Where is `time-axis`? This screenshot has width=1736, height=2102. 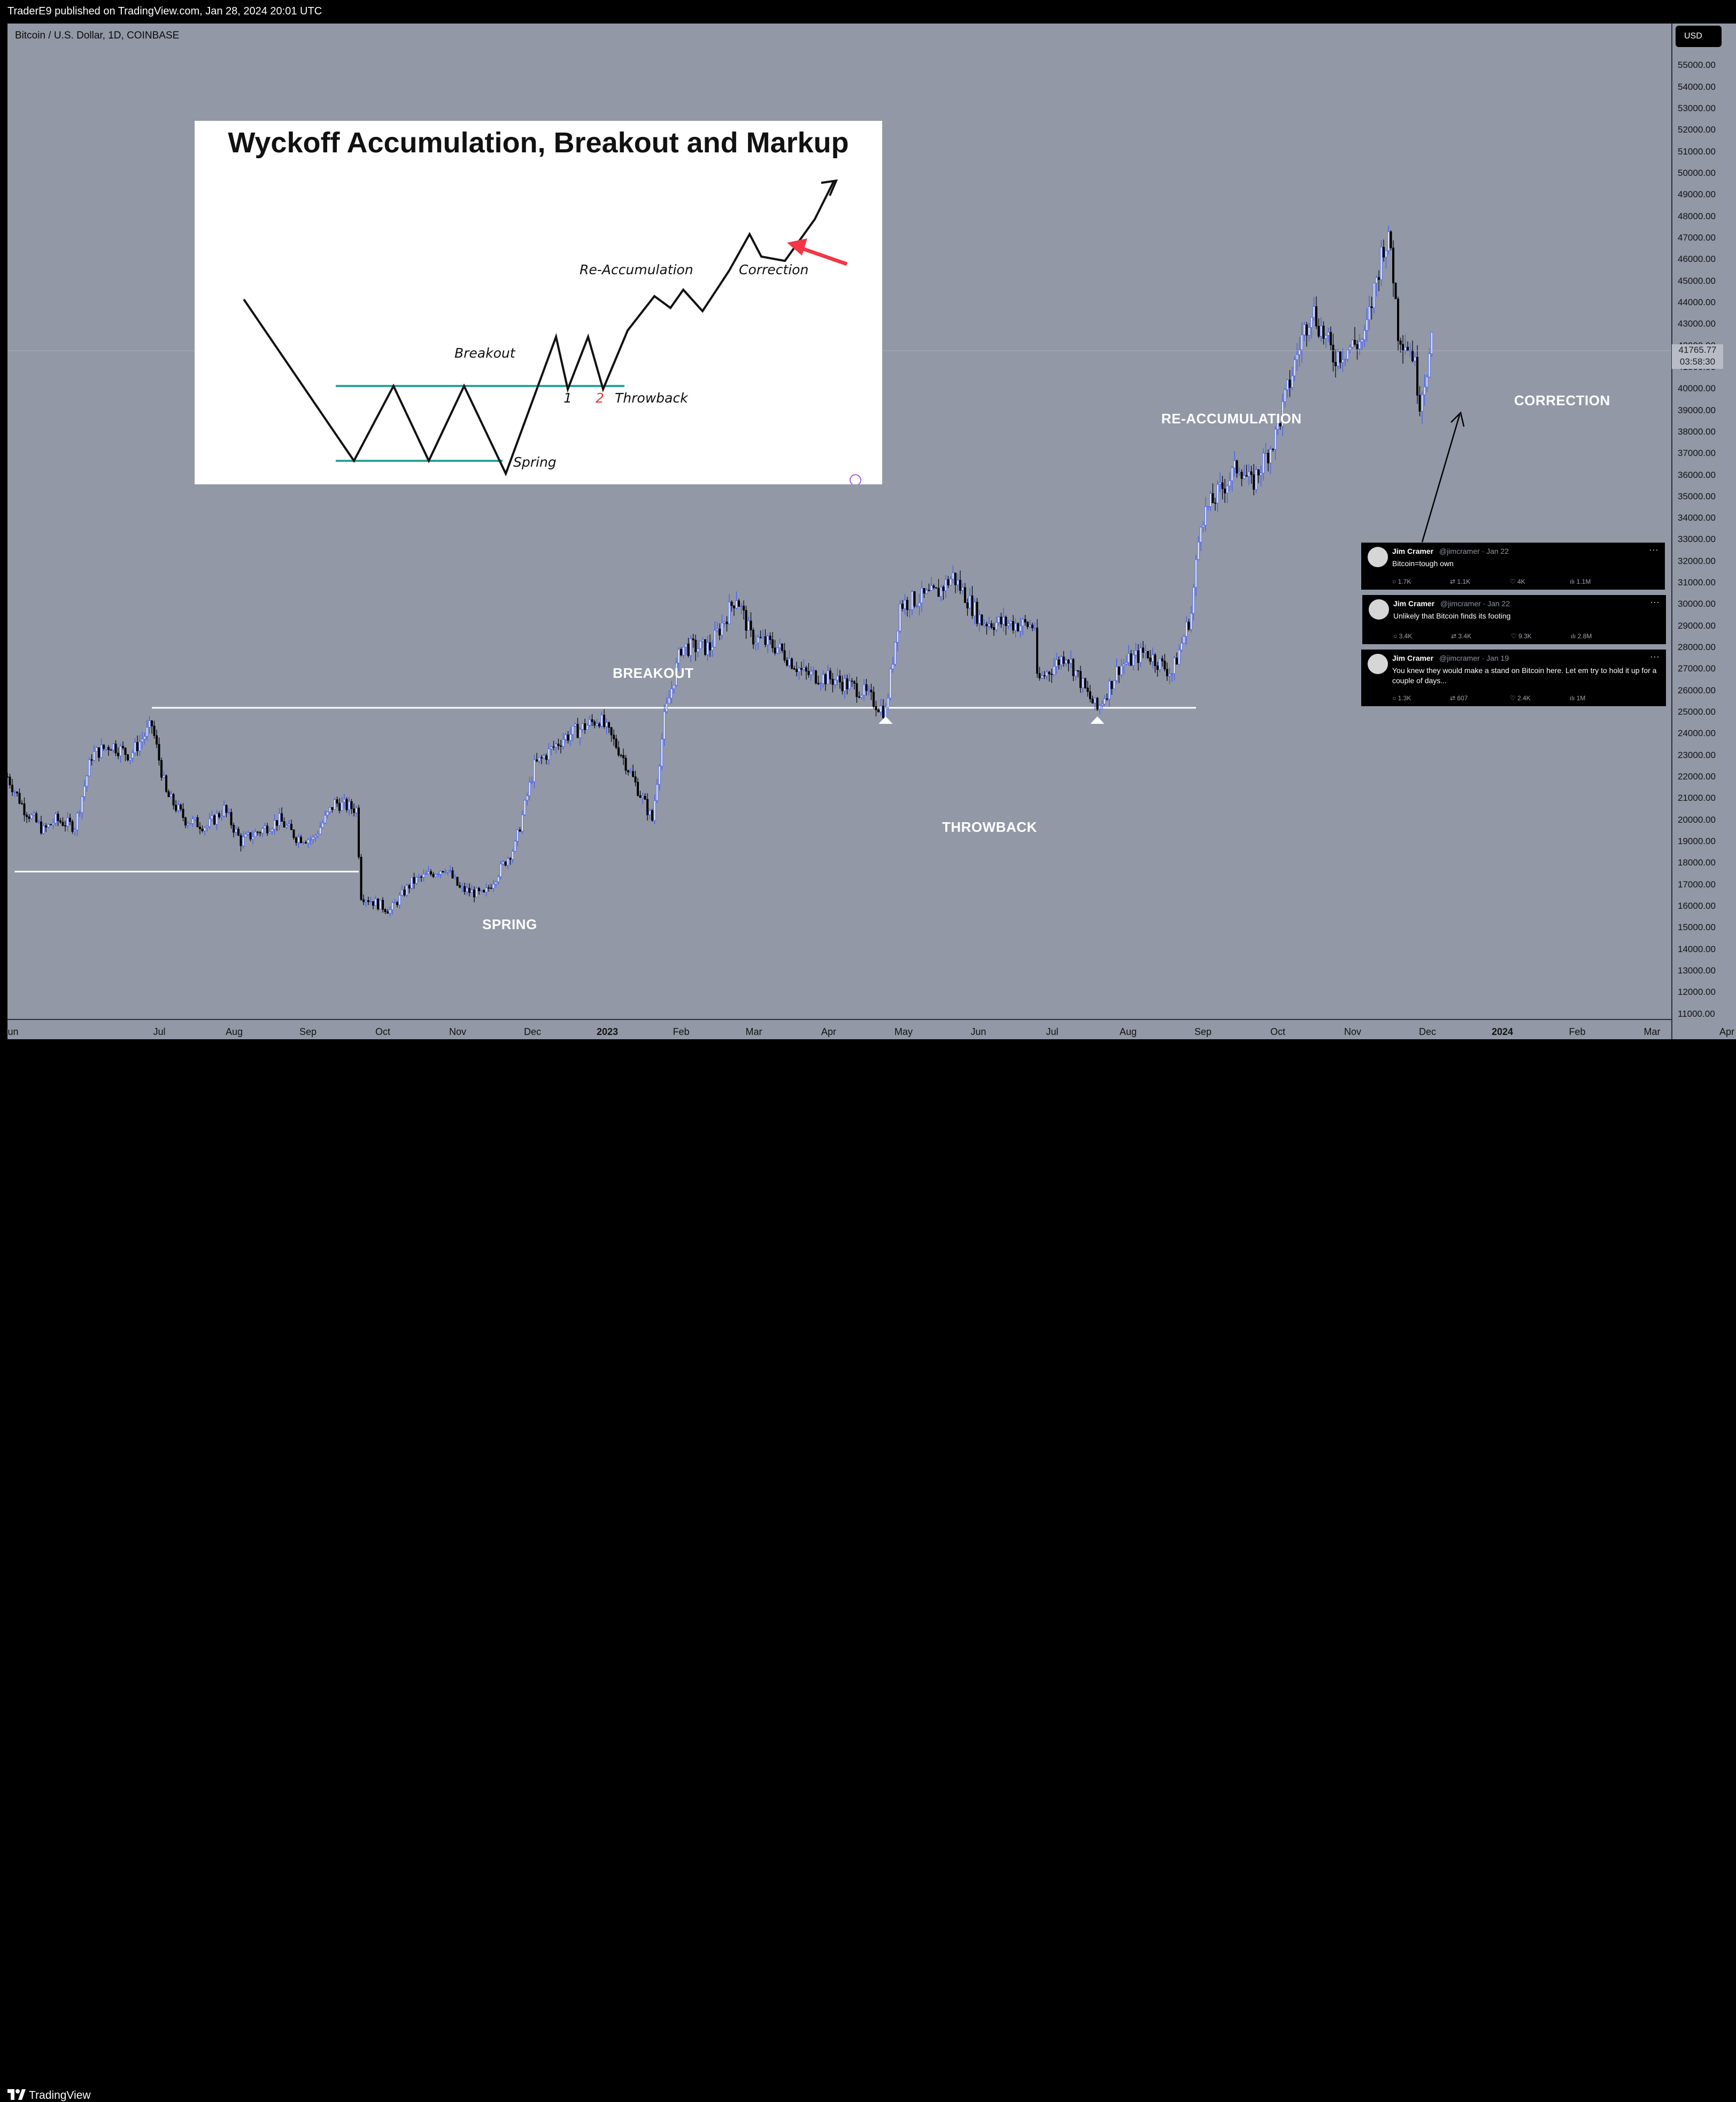 time-axis is located at coordinates (839, 1029).